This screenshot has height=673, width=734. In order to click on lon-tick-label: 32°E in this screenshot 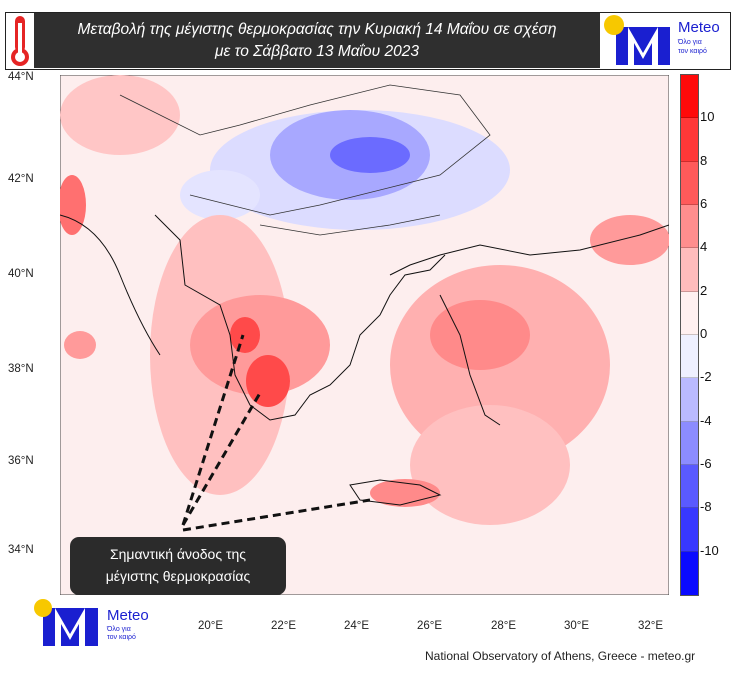, I will do `click(651, 626)`.